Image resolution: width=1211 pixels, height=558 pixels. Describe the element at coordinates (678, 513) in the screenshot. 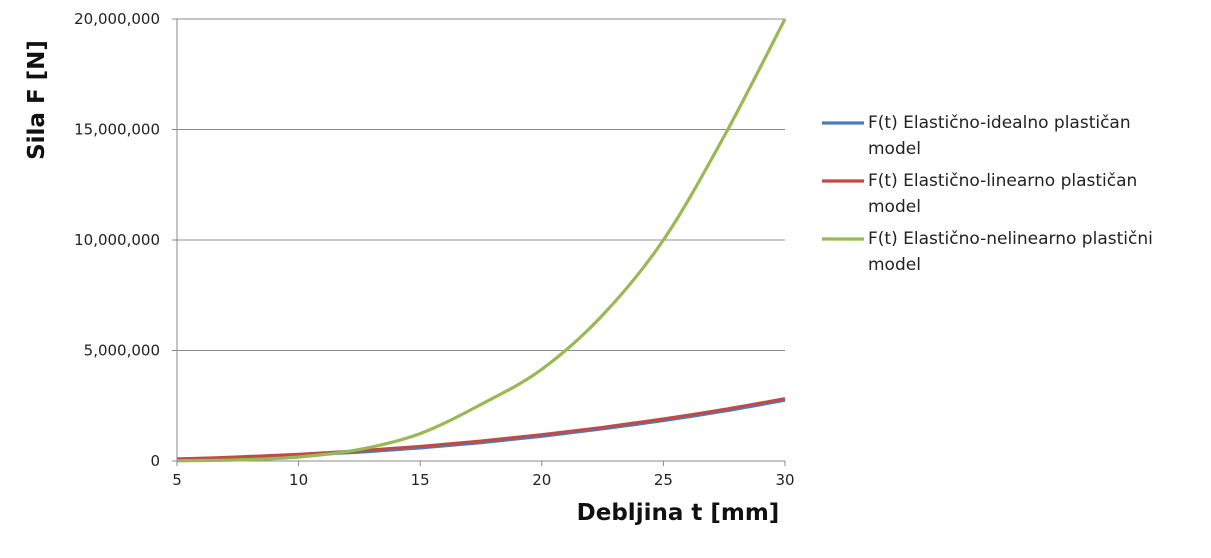

I see `x-axis-title: Debljina t [mm]` at that location.